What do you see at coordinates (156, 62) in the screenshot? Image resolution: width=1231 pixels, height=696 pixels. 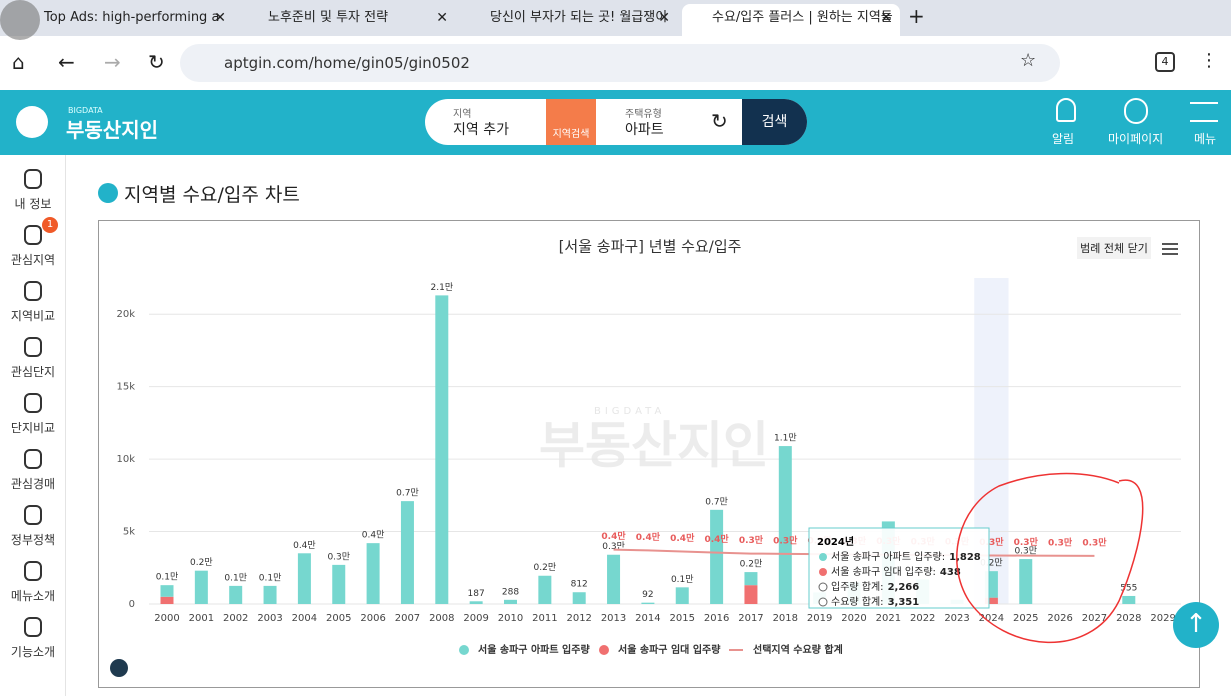 I see `reload: ↻` at bounding box center [156, 62].